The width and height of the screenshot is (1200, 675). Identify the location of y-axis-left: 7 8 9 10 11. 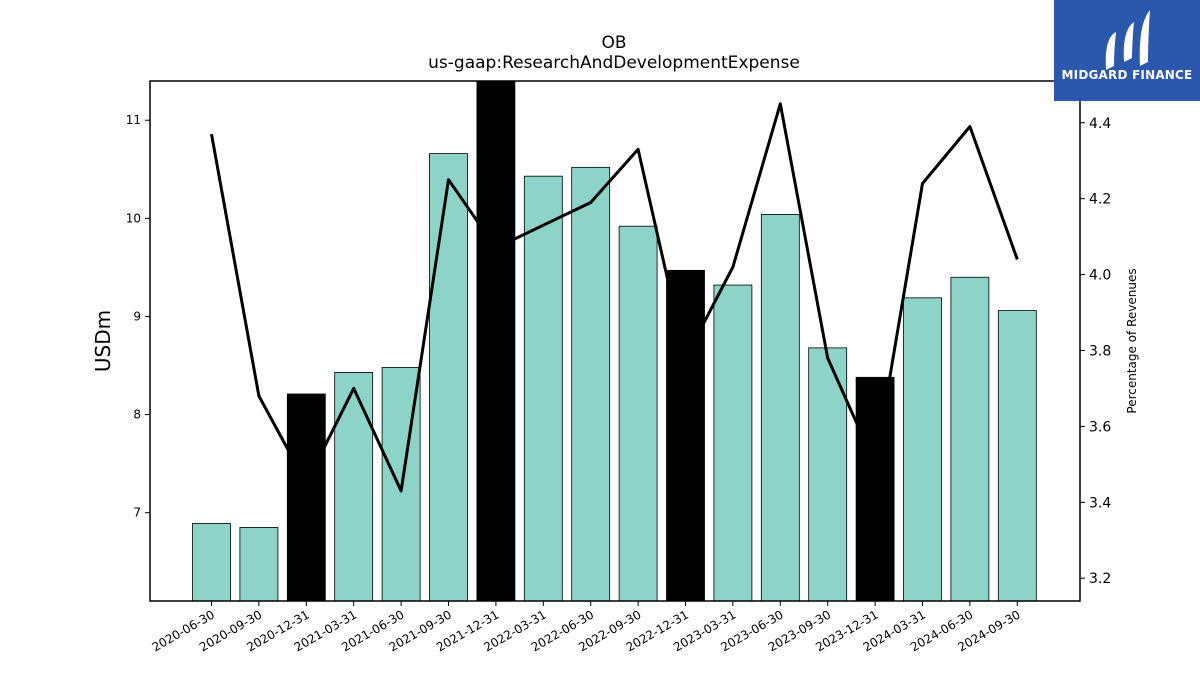
(138, 316).